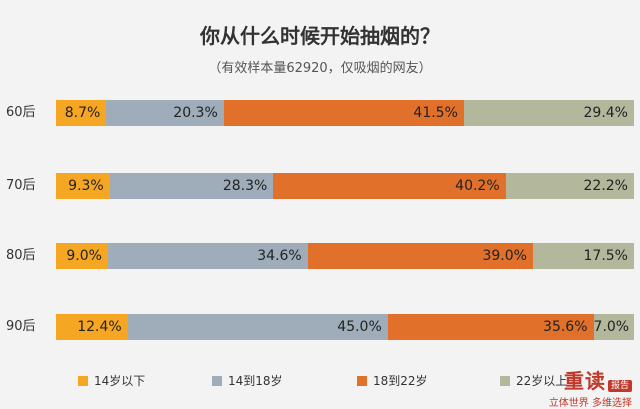  I want to click on bar-segment: 22.2%, so click(569, 186).